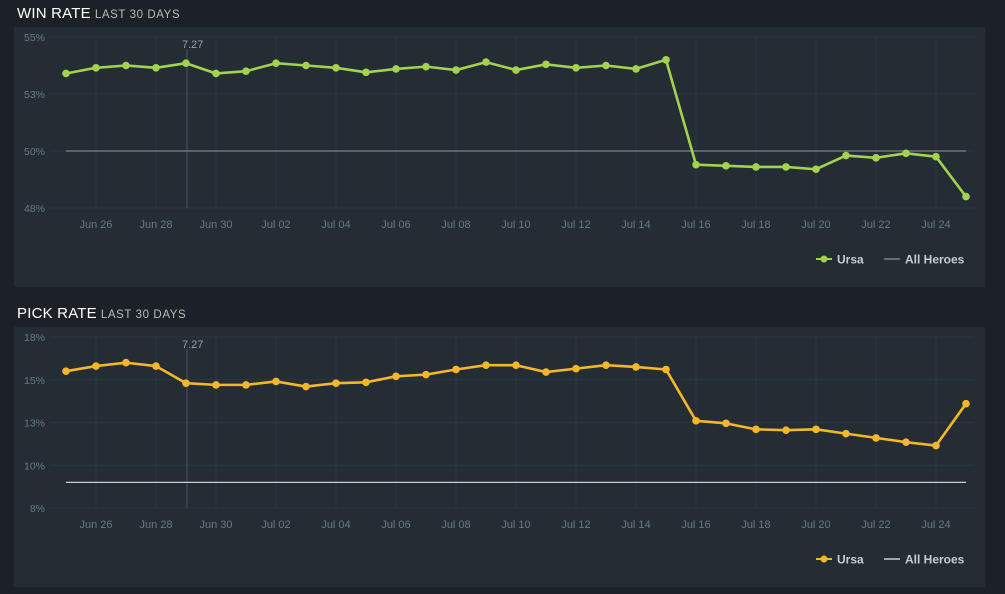 The width and height of the screenshot is (1005, 594). I want to click on y-tick-label: 55%, so click(34, 38).